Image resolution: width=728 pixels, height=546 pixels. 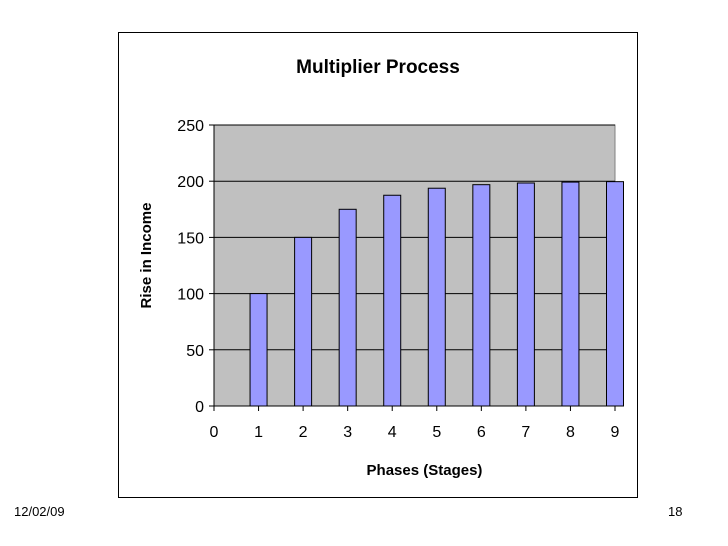 I want to click on x-tick-label: 0, so click(x=214, y=432).